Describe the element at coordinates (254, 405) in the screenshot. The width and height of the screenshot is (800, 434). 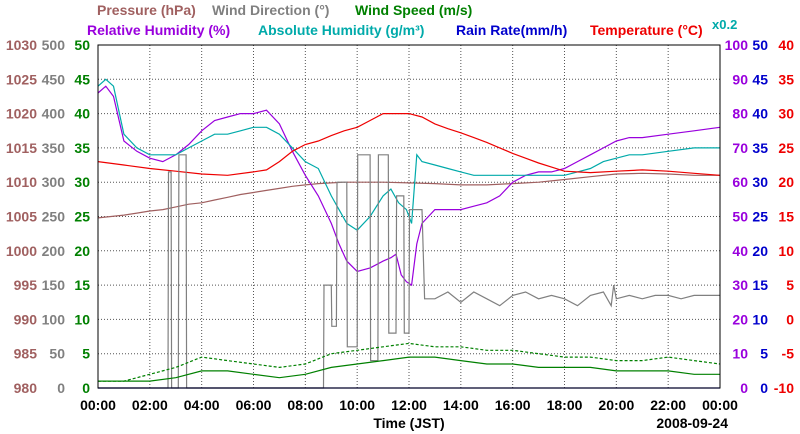
I see `x-tick-label: 06:00` at that location.